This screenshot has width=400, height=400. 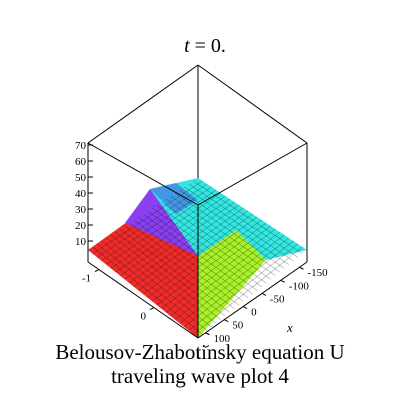 I want to click on caption-line-1: Belousov-Zhabotinsky equation U, so click(x=200, y=352).